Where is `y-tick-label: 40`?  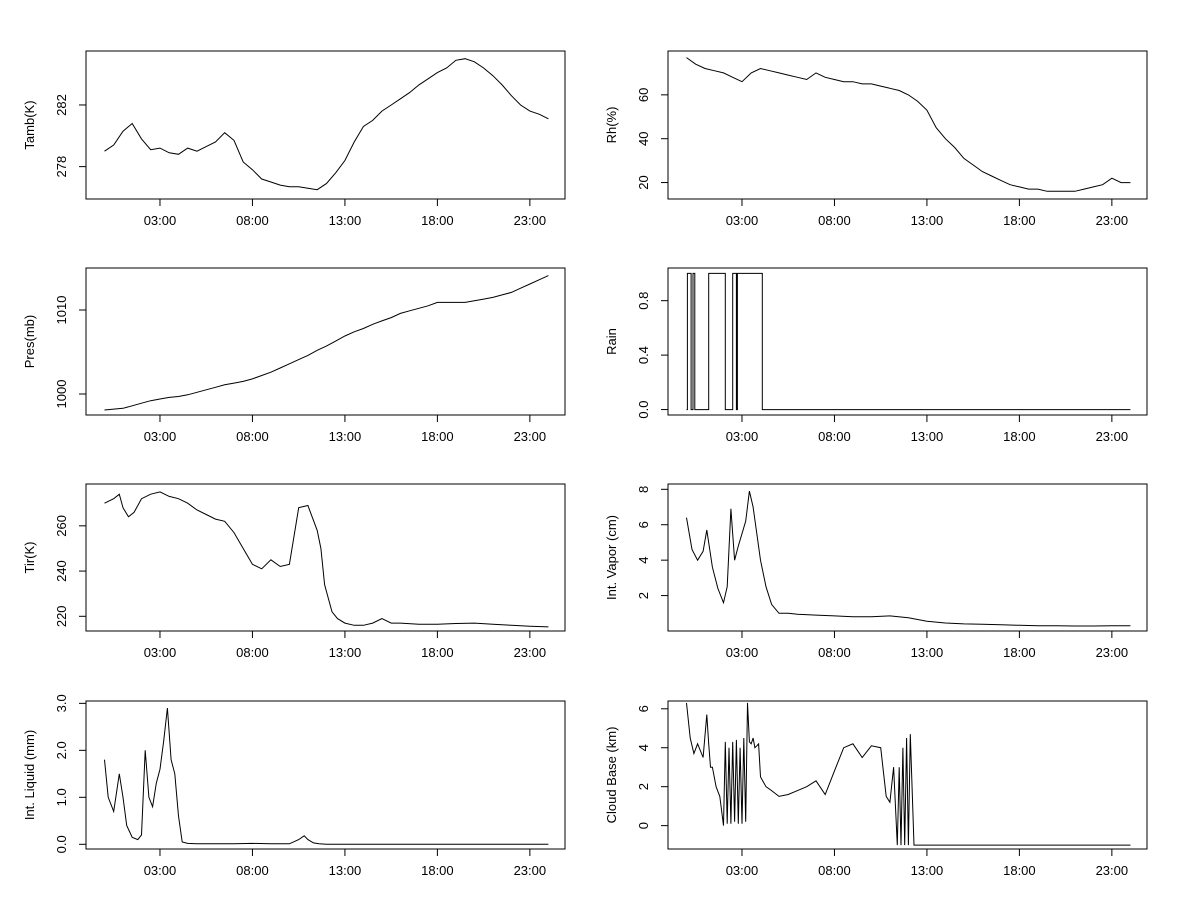 y-tick-label: 40 is located at coordinates (643, 138).